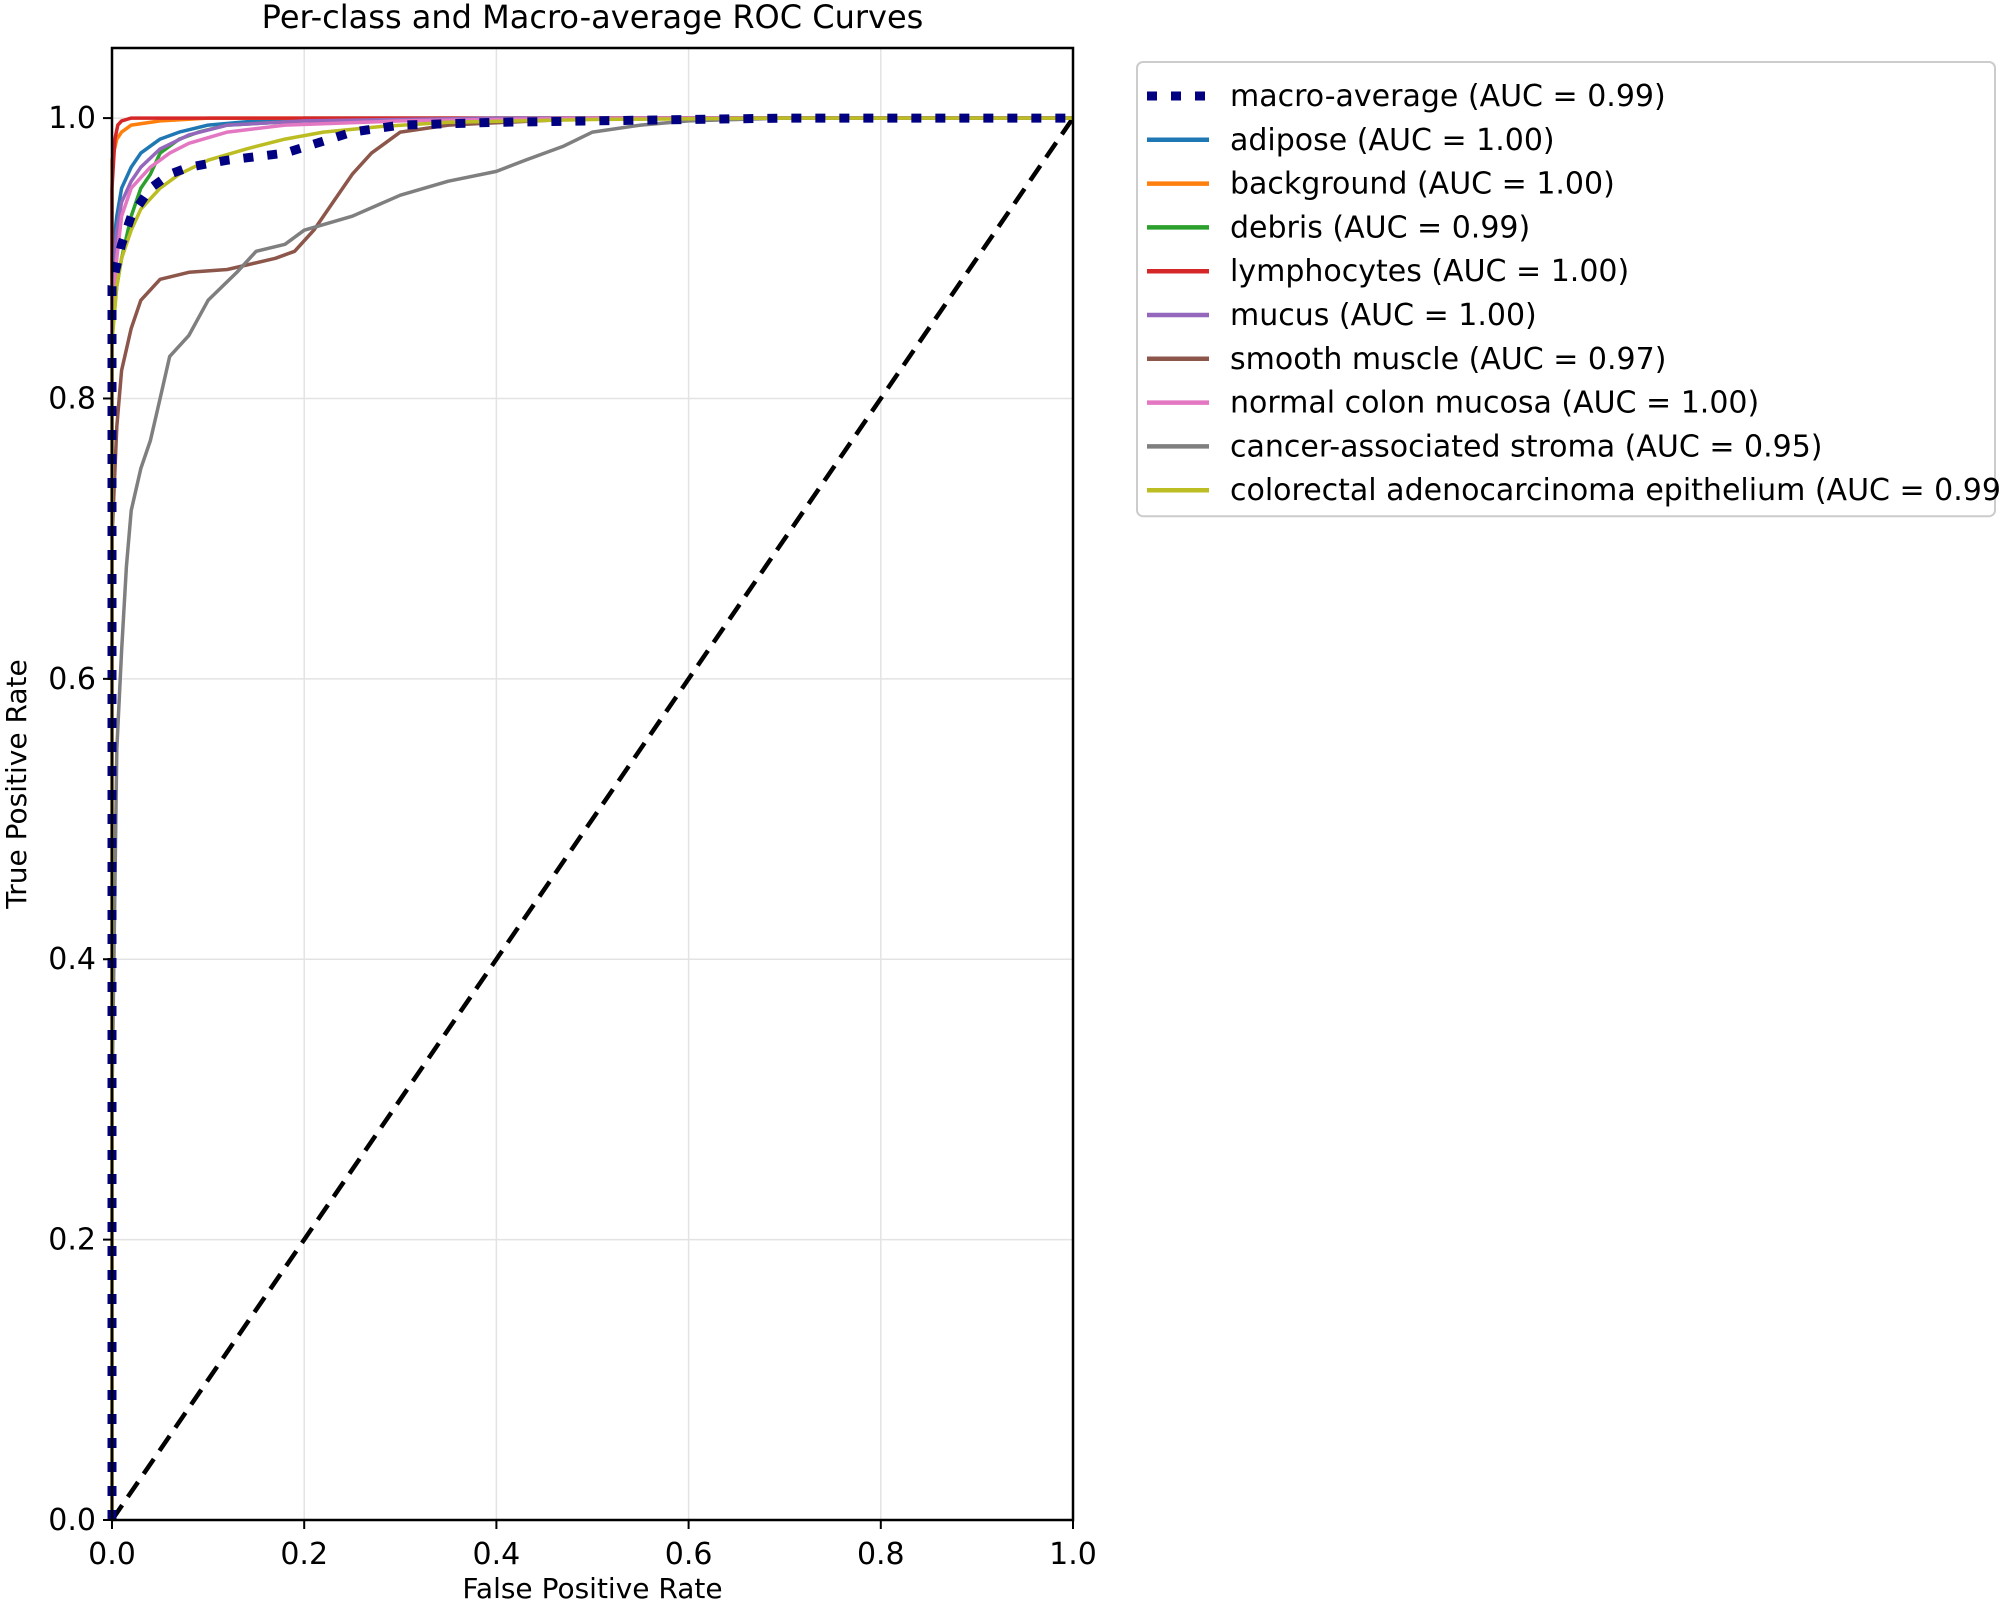 Image resolution: width=2000 pixels, height=1604 pixels. I want to click on legend-label-macro-average: macro-average (AUC = 0.99), so click(1448, 96).